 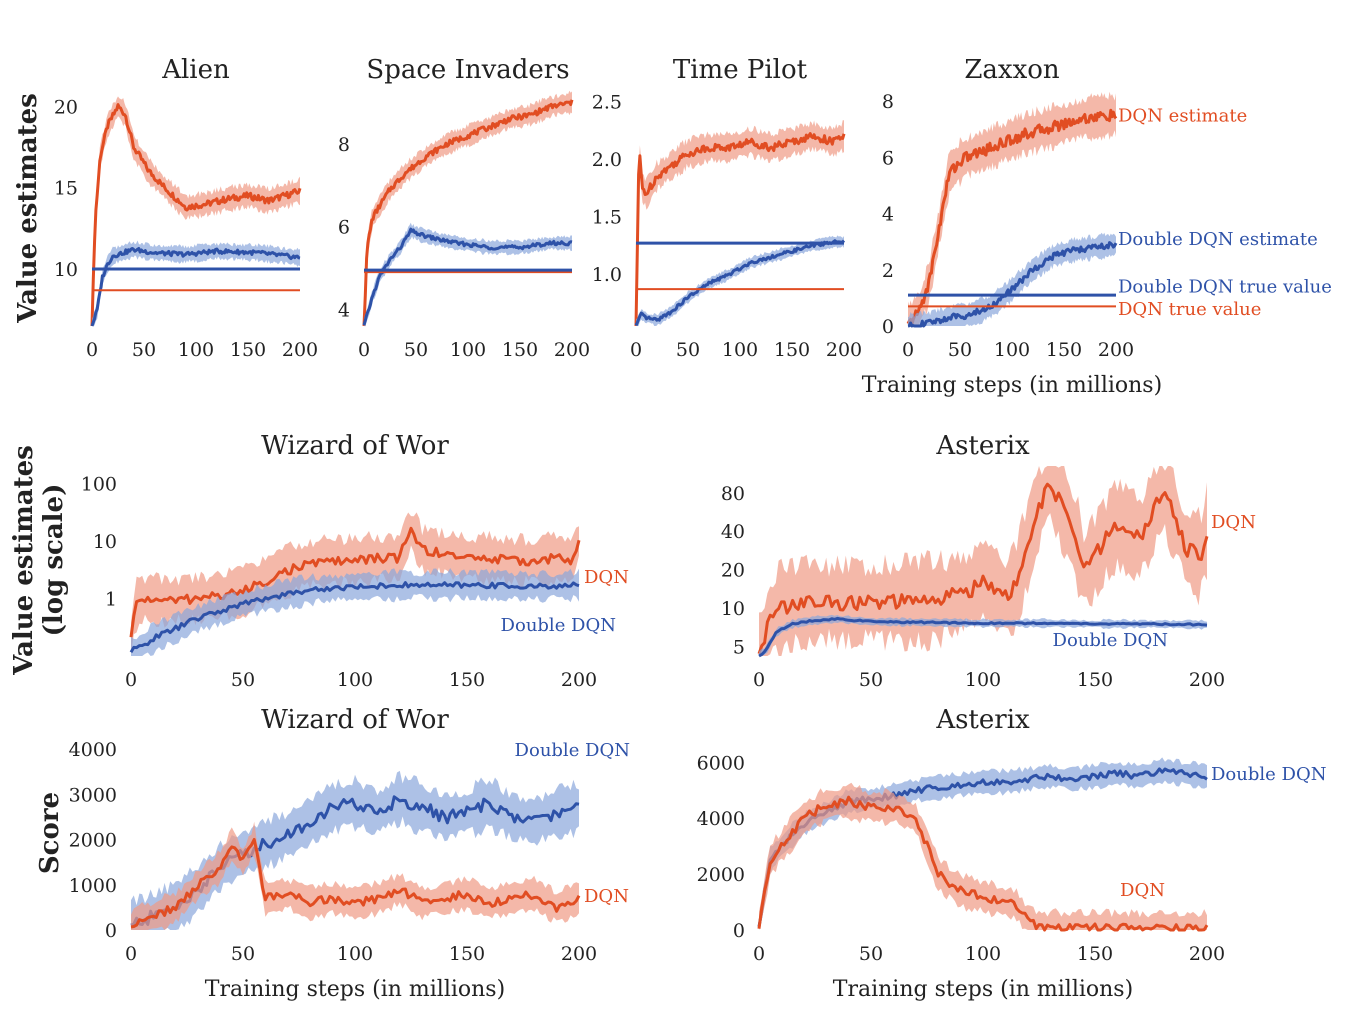 I want to click on series-label: Double DQN true value, so click(x=1225, y=287).